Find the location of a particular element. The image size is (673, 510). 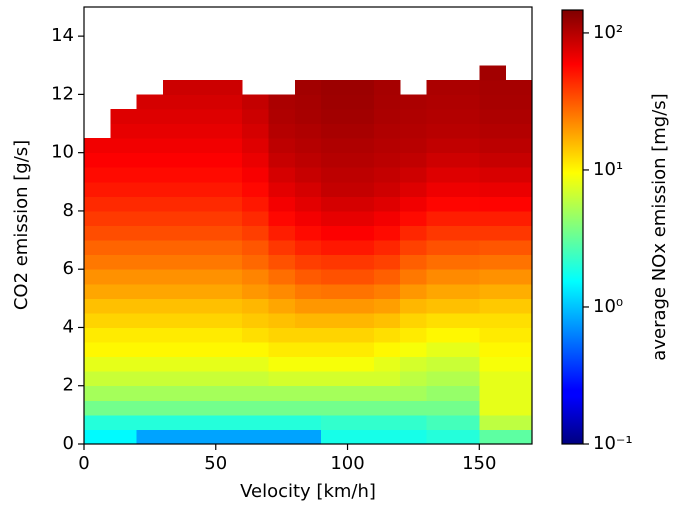

colorbar-tick-label: 10⁰ is located at coordinates (608, 306).